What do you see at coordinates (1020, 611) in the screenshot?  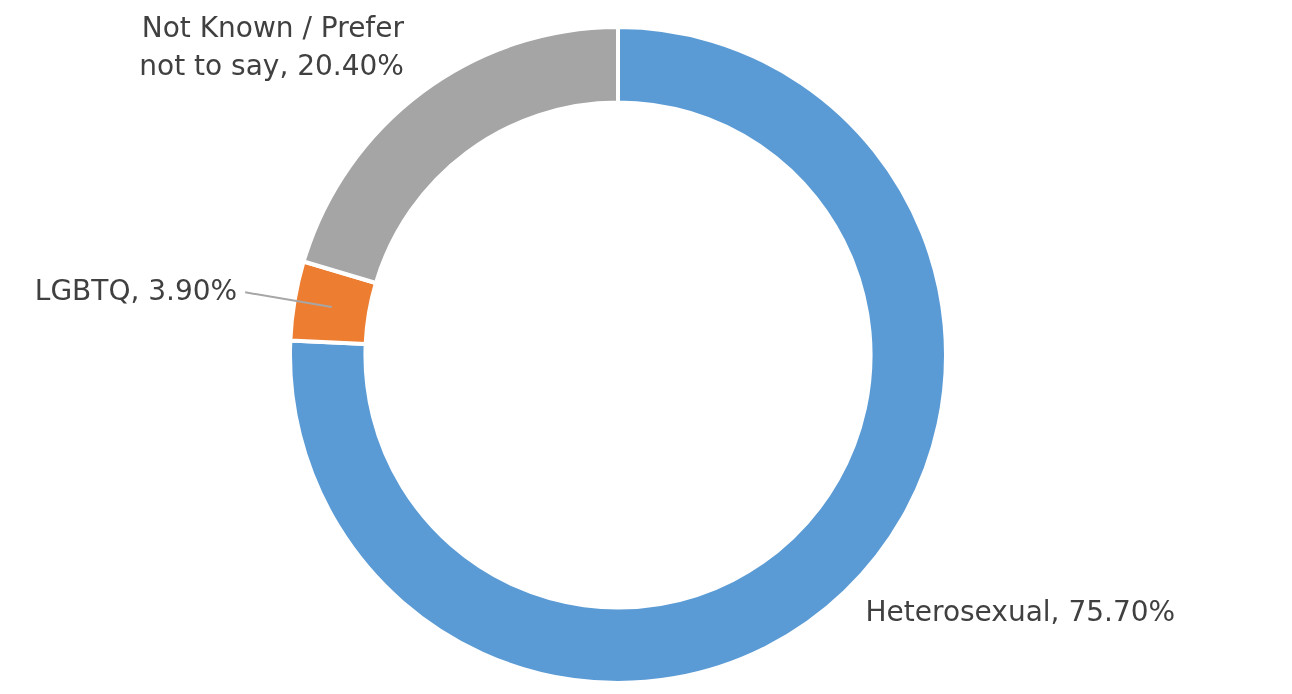 I see `slice-label: Heterosexual, 75.70%` at bounding box center [1020, 611].